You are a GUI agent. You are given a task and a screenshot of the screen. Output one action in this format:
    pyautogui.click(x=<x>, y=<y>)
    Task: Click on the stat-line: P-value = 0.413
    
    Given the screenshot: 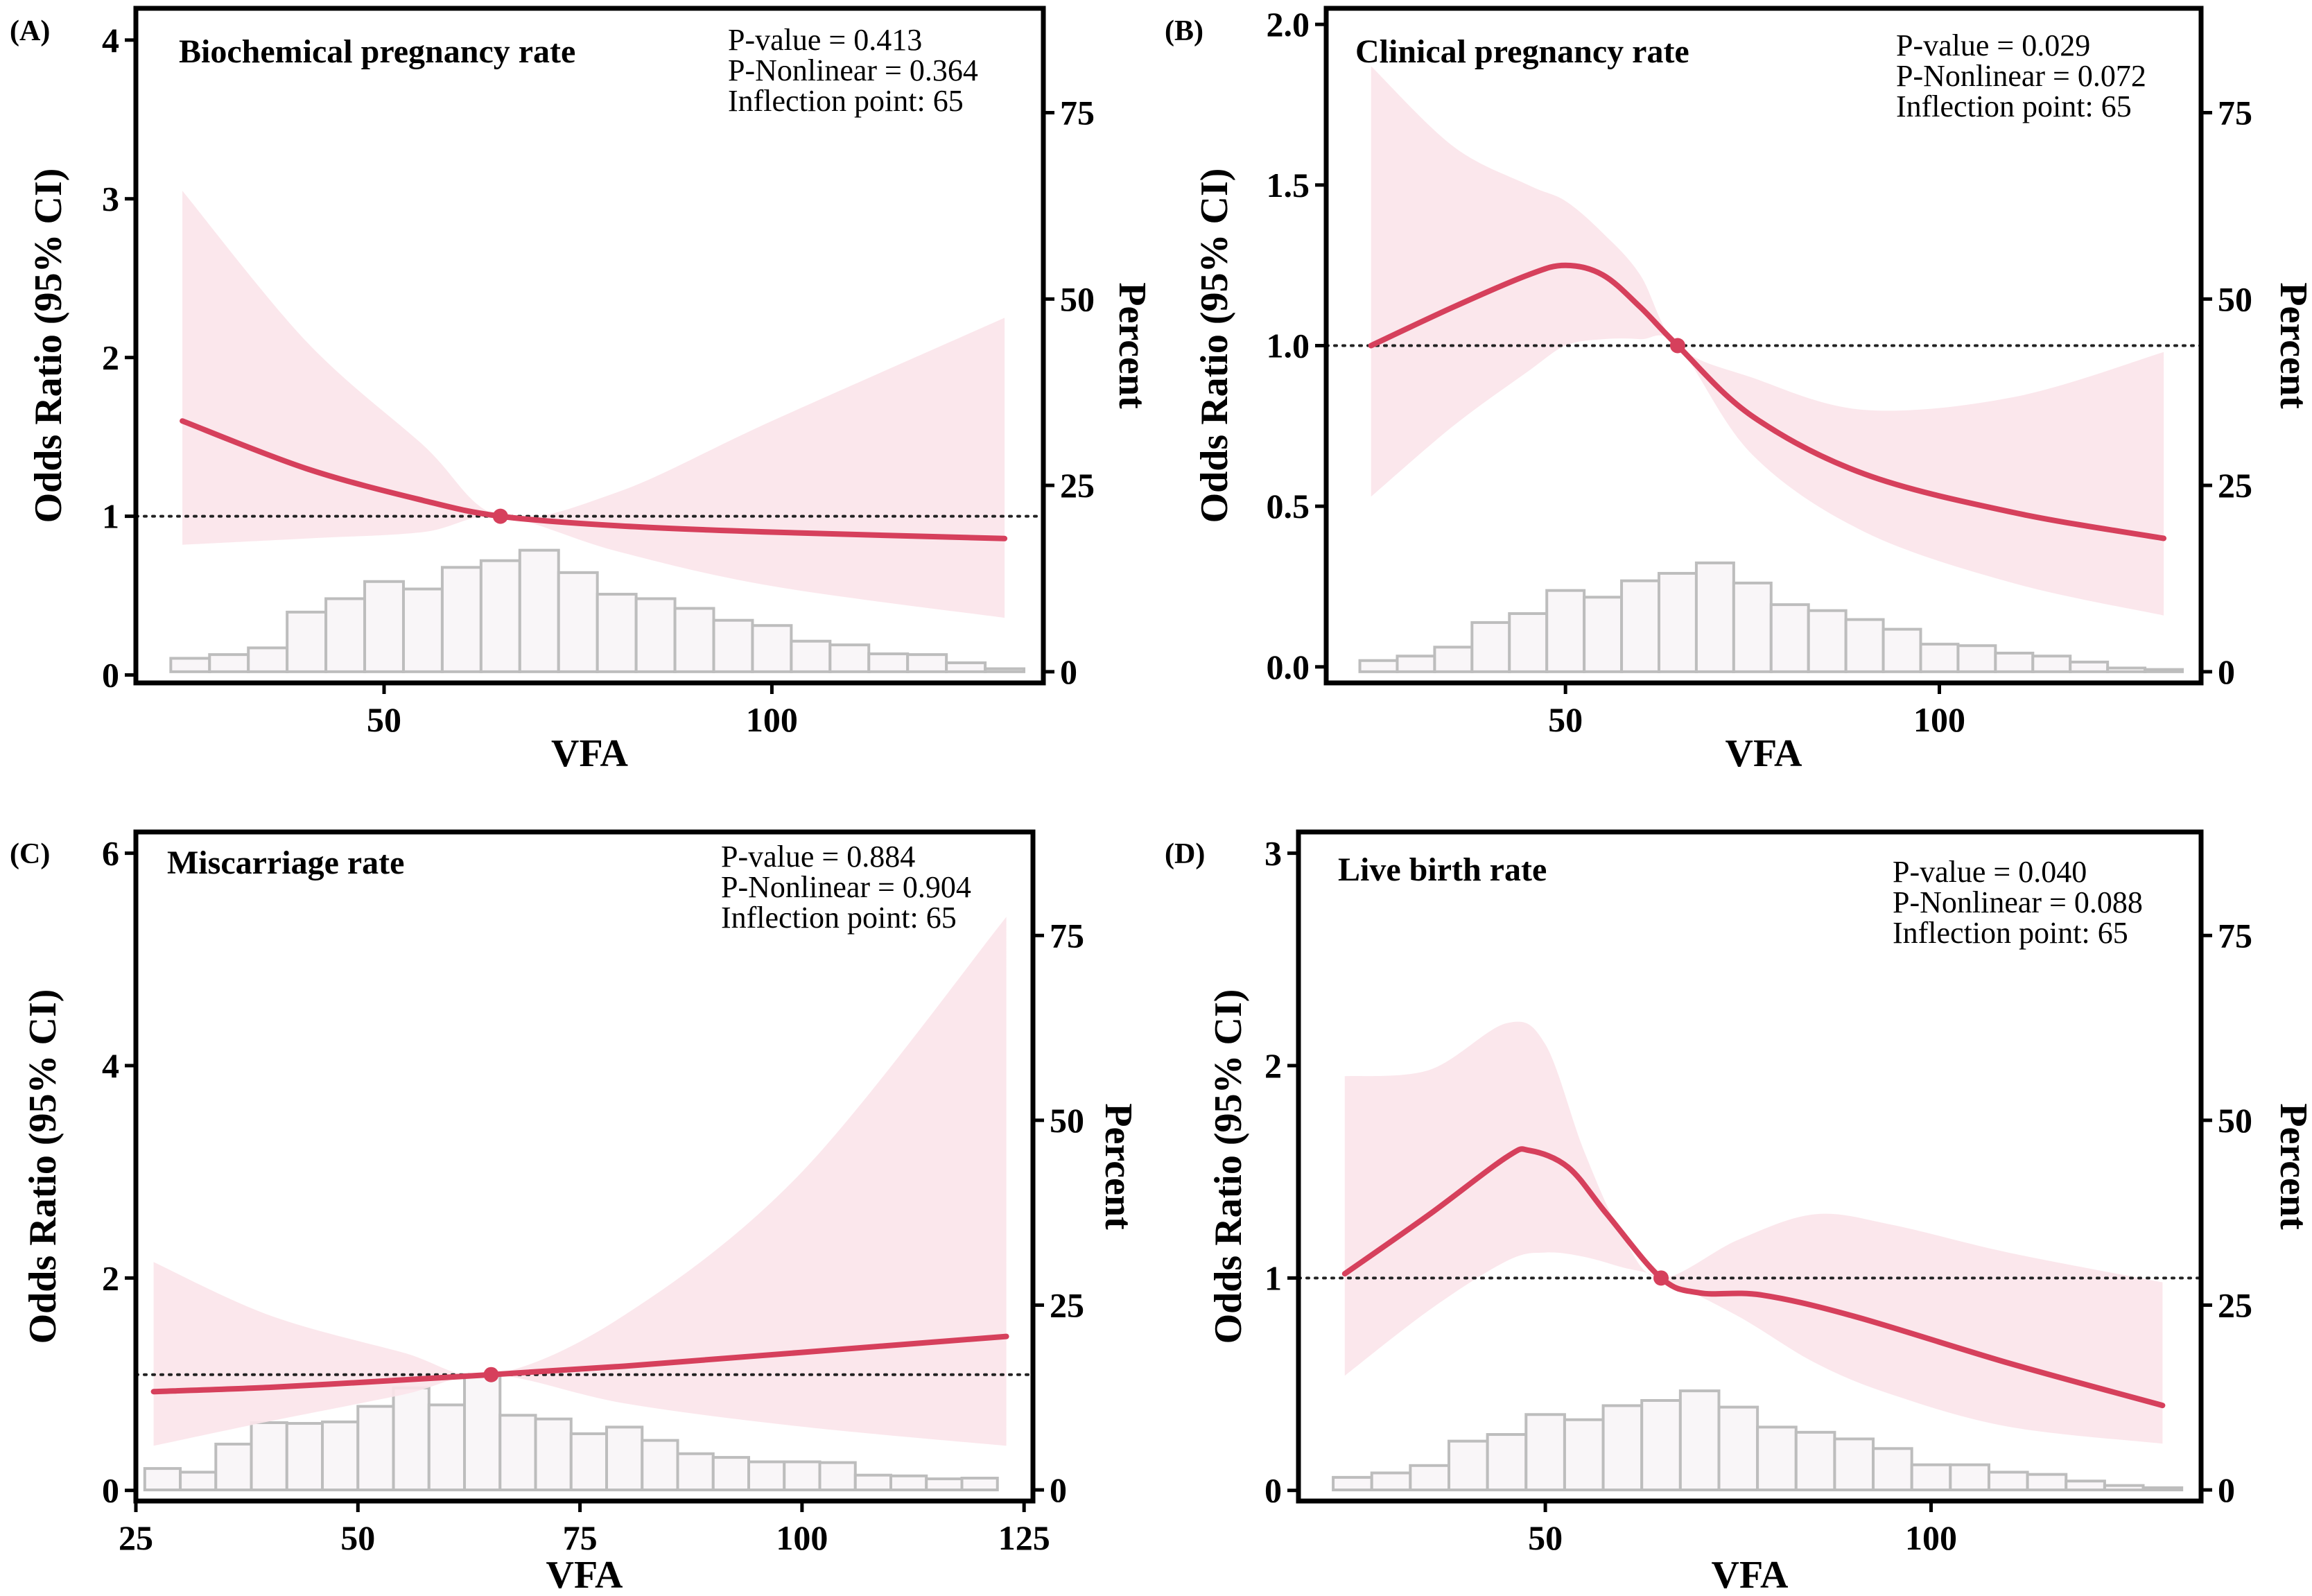 What is the action you would take?
    pyautogui.click(x=825, y=40)
    